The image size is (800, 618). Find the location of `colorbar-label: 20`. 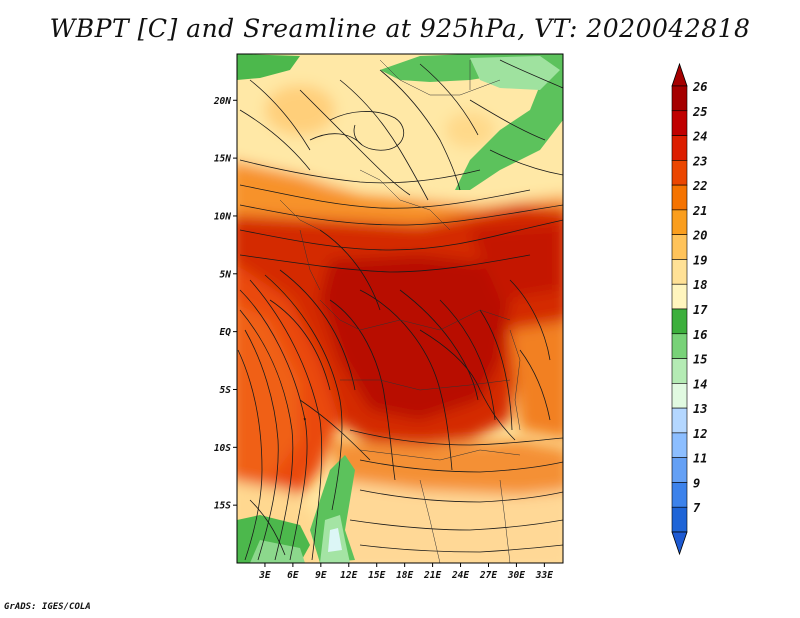

colorbar-label: 20 is located at coordinates (699, 236).